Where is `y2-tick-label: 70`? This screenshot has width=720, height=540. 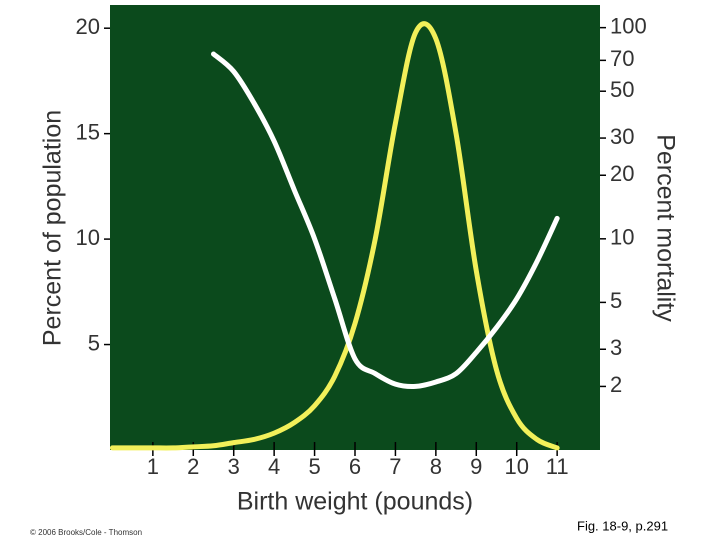 y2-tick-label: 70 is located at coordinates (622, 58).